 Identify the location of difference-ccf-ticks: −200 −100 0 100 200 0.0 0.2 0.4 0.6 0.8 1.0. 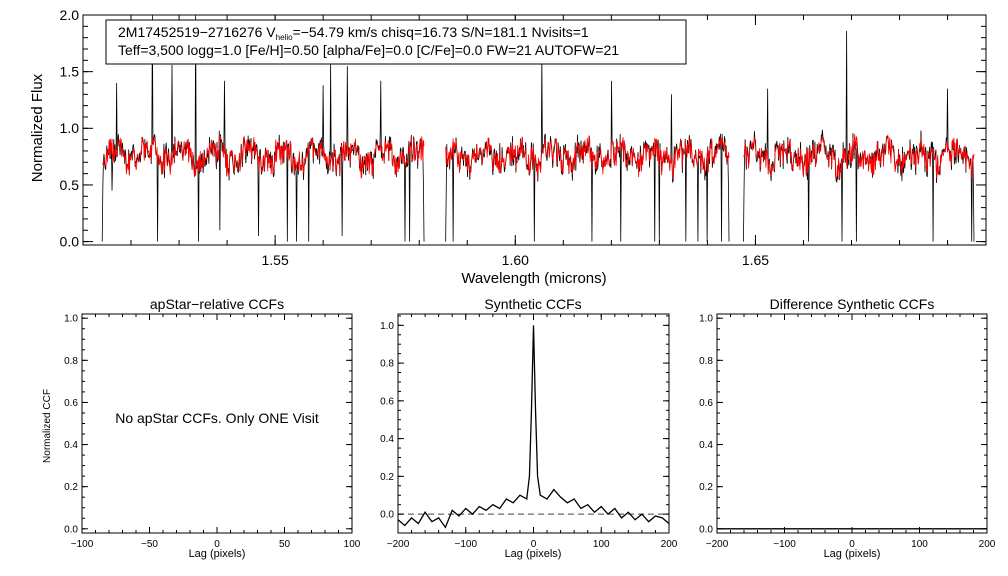
(847, 432).